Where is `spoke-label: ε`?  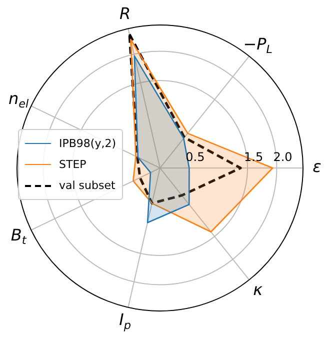 spoke-label: ε is located at coordinates (317, 166).